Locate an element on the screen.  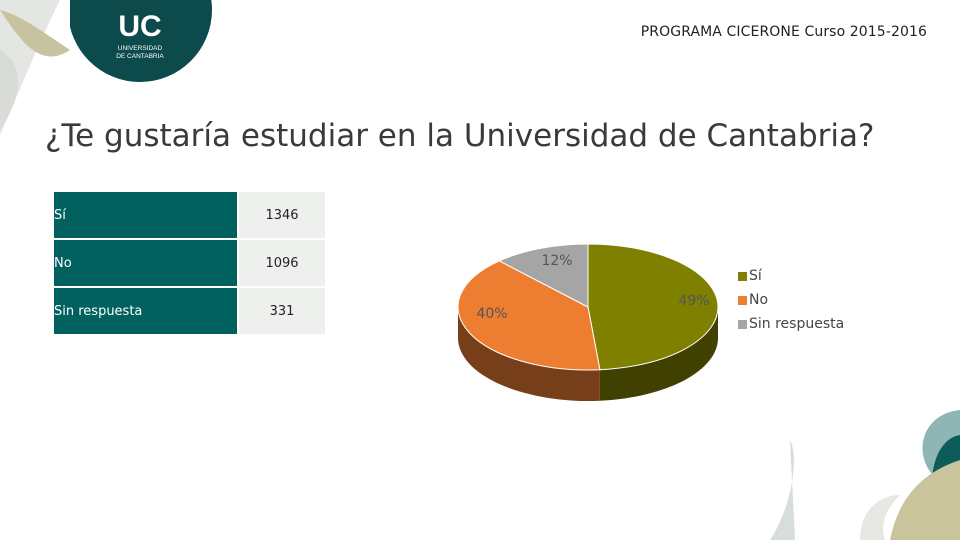
row-label: Sí is located at coordinates (145, 215).